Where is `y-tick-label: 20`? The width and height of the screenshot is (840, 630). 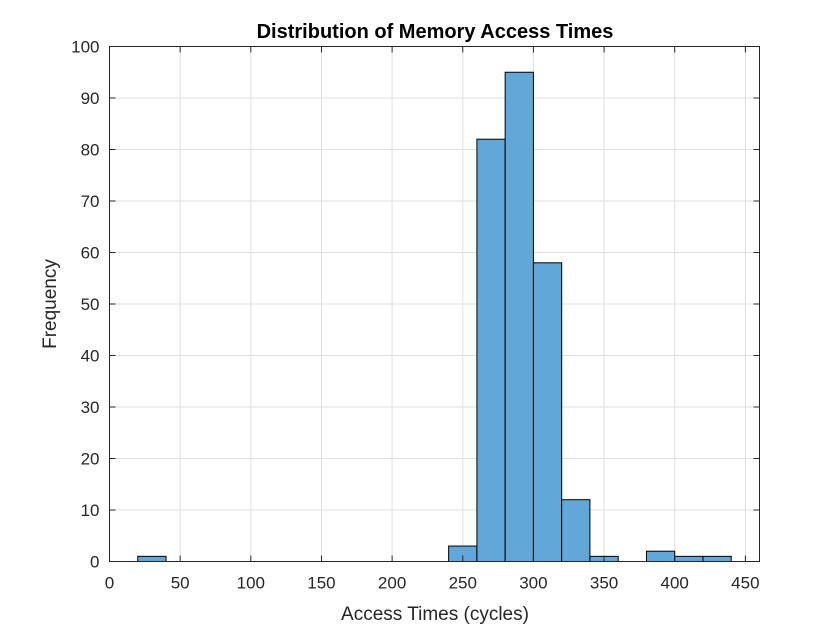 y-tick-label: 20 is located at coordinates (90, 459).